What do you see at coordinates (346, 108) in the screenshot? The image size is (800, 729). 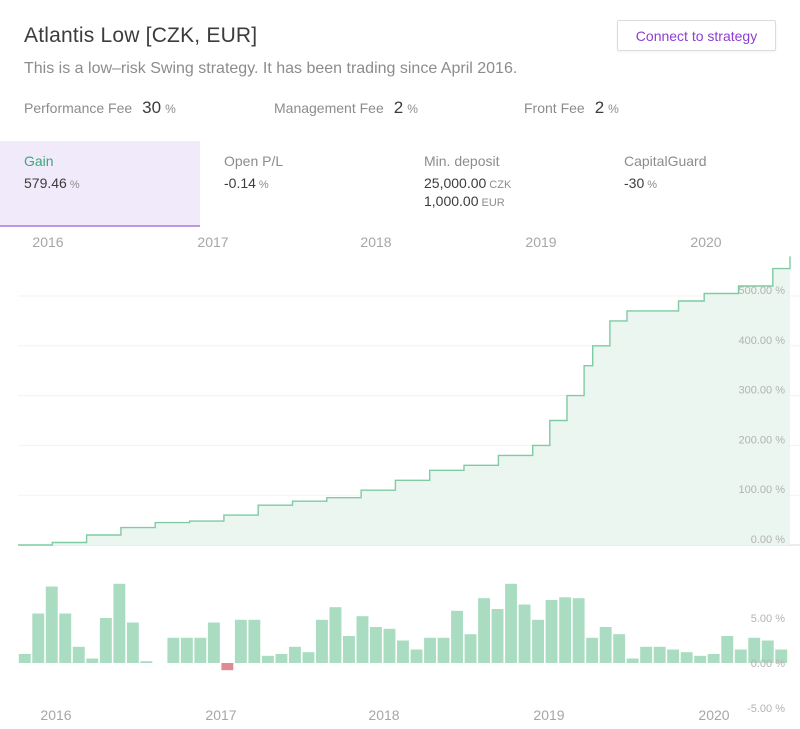 I see `management-fee: Management Fee 2 %` at bounding box center [346, 108].